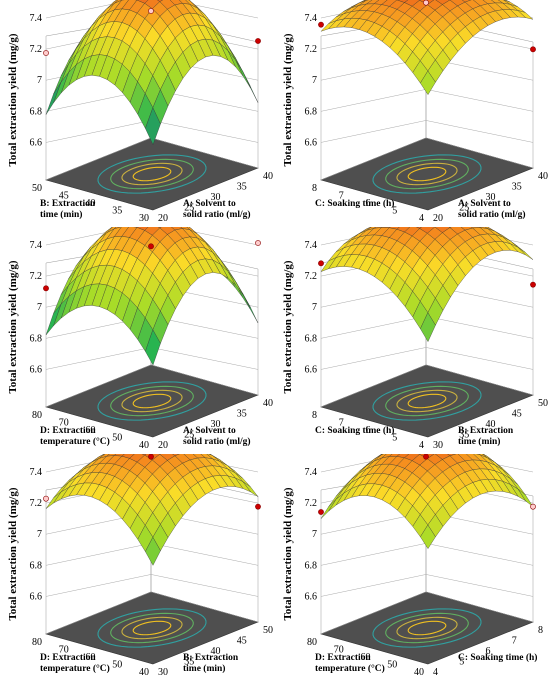 The width and height of the screenshot is (550, 681). What do you see at coordinates (341, 196) in the screenshot?
I see `plot-2-ytick-3: 7` at bounding box center [341, 196].